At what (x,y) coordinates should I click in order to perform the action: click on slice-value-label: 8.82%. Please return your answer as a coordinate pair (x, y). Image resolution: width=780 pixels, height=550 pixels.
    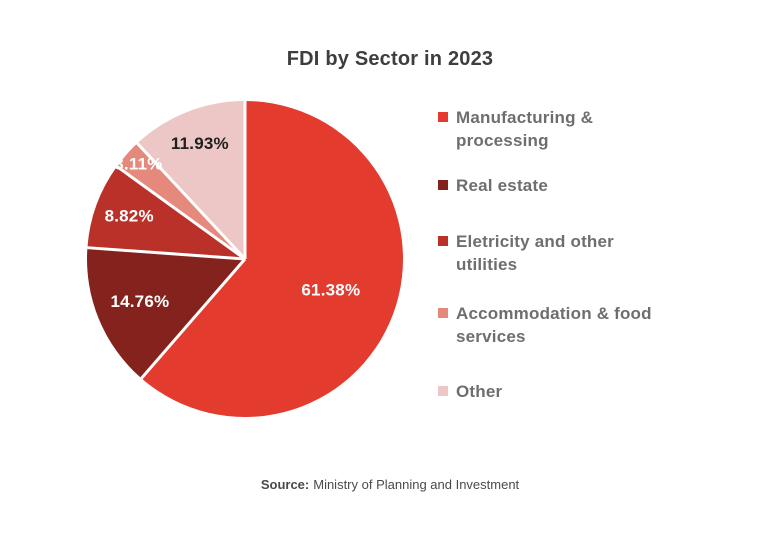
    Looking at the image, I should click on (129, 215).